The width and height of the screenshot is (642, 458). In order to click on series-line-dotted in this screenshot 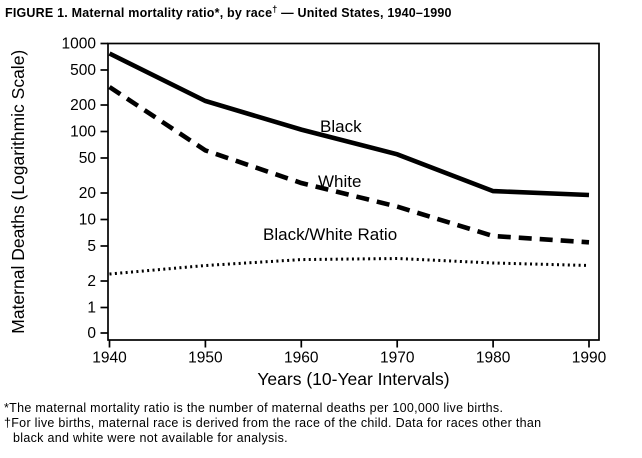, I will do `click(349, 266)`.